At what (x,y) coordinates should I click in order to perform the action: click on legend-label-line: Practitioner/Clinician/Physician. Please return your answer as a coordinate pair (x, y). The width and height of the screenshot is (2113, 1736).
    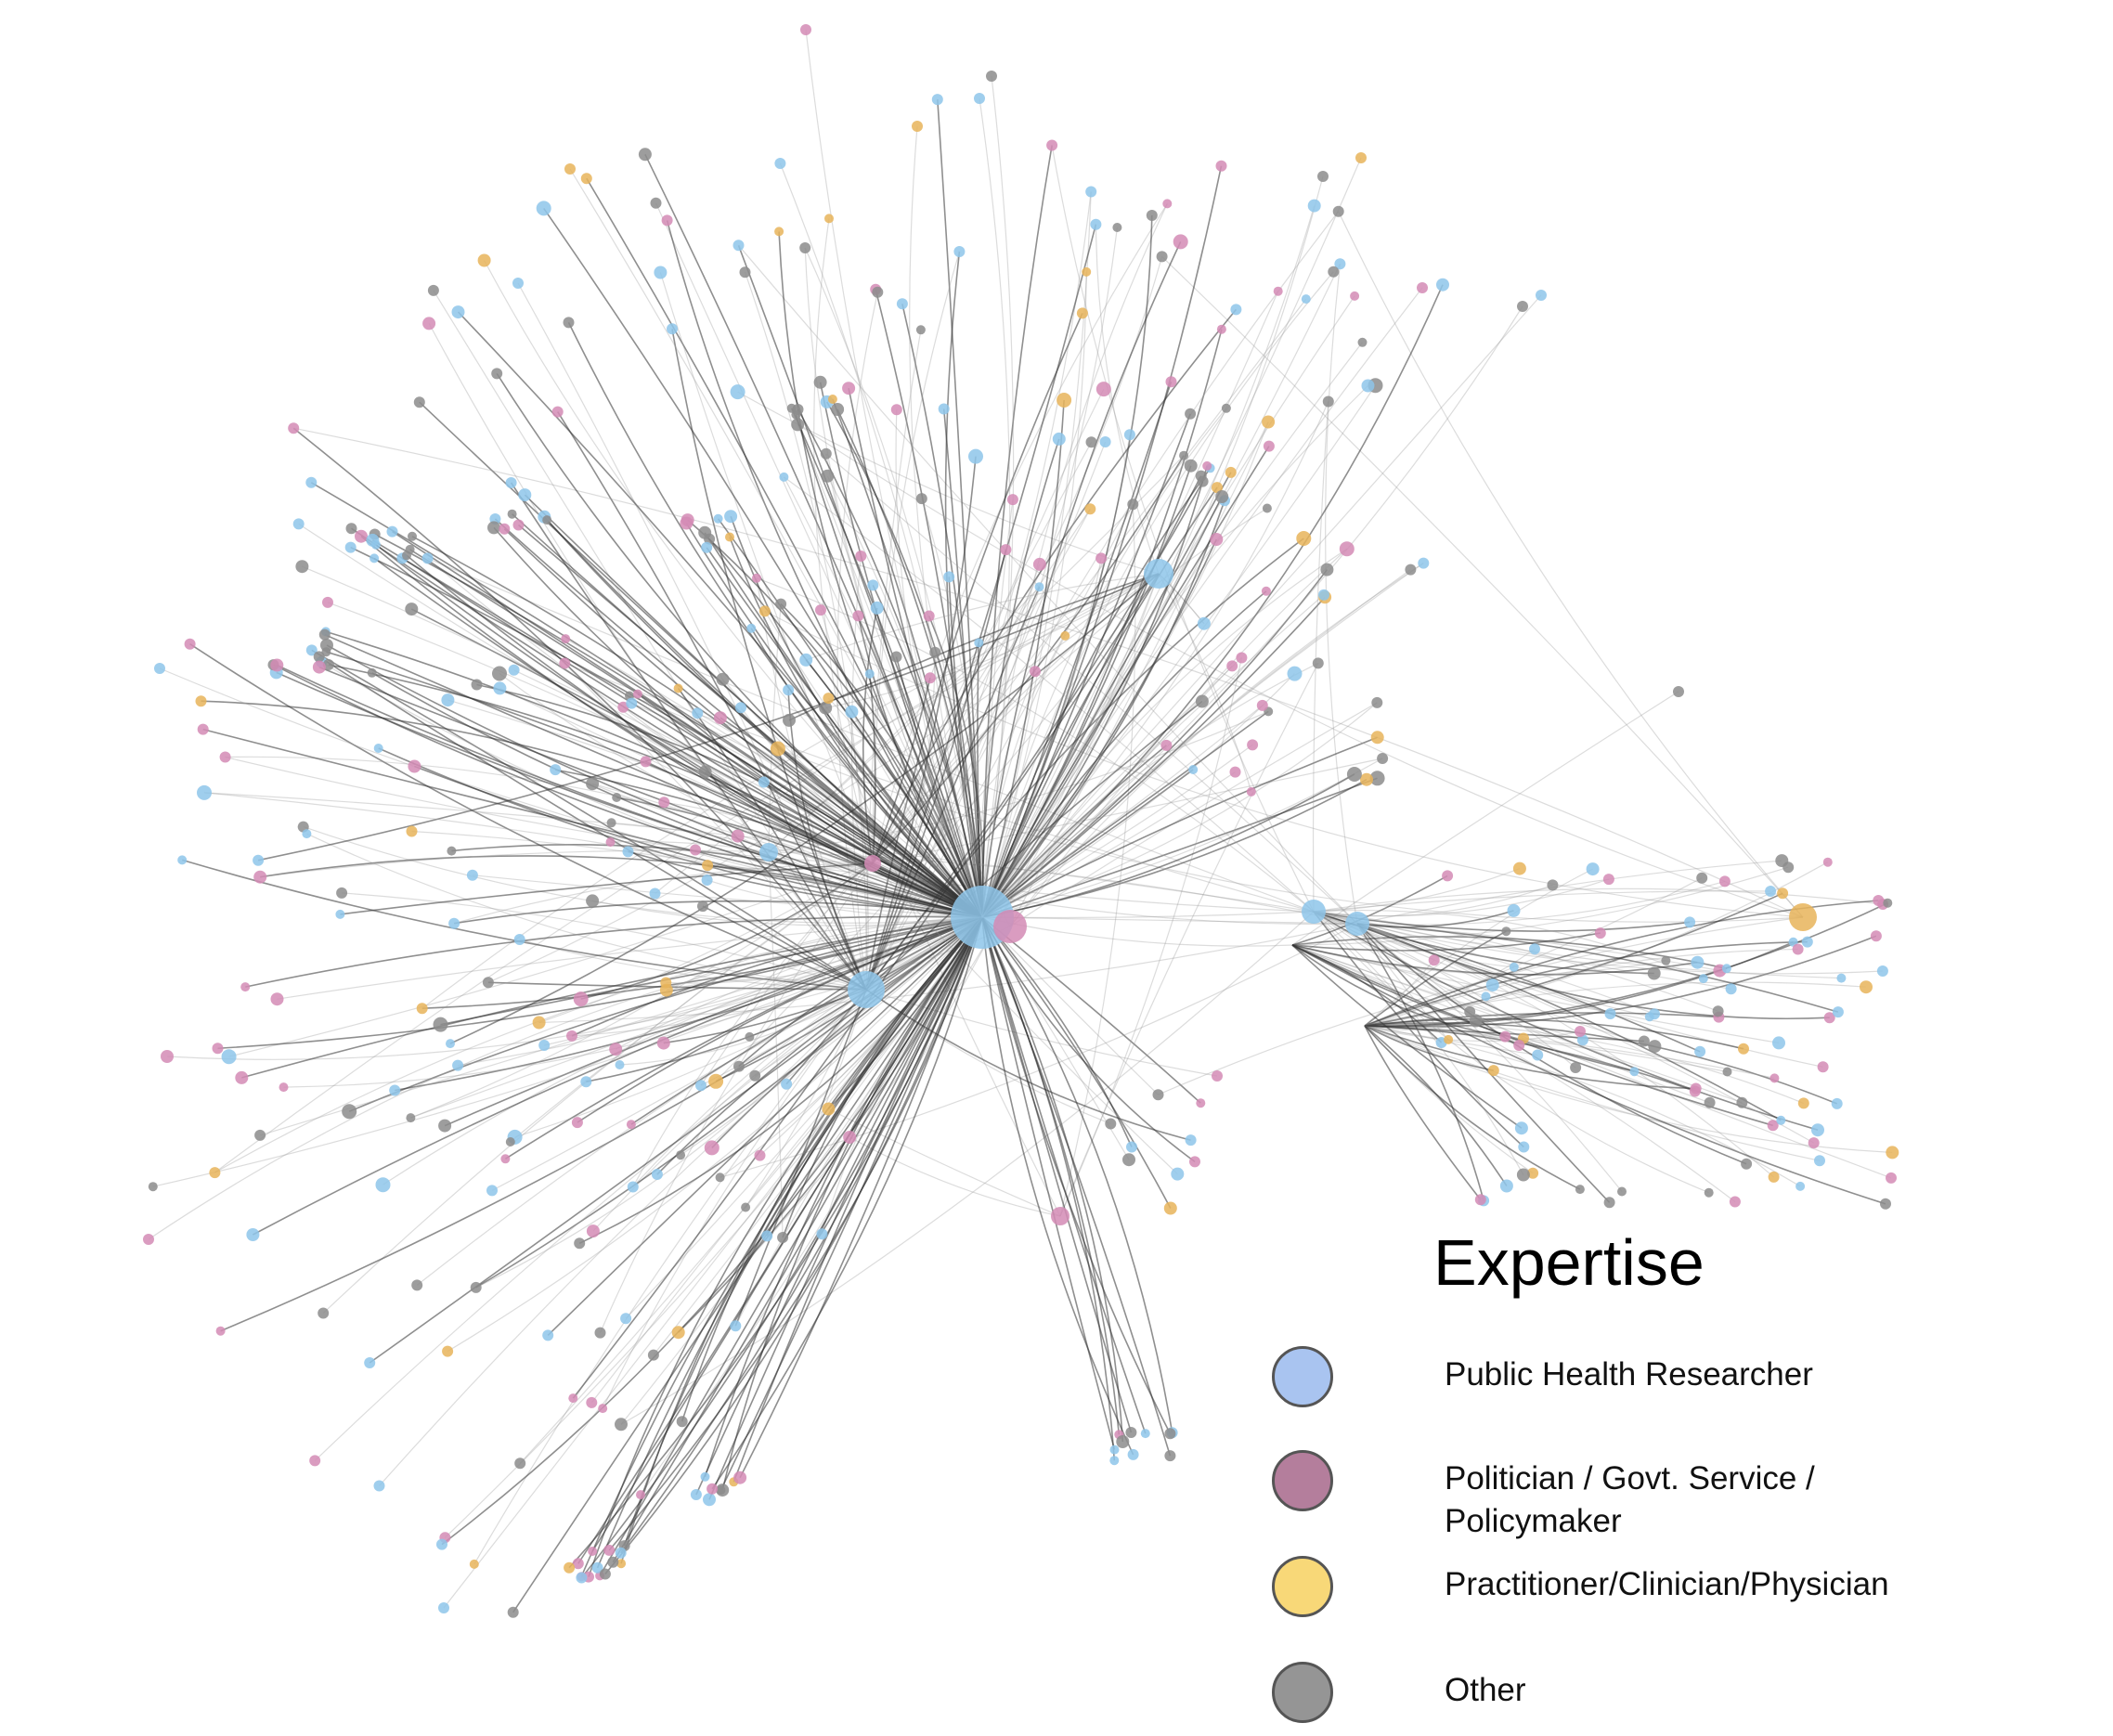
    Looking at the image, I should click on (1667, 1584).